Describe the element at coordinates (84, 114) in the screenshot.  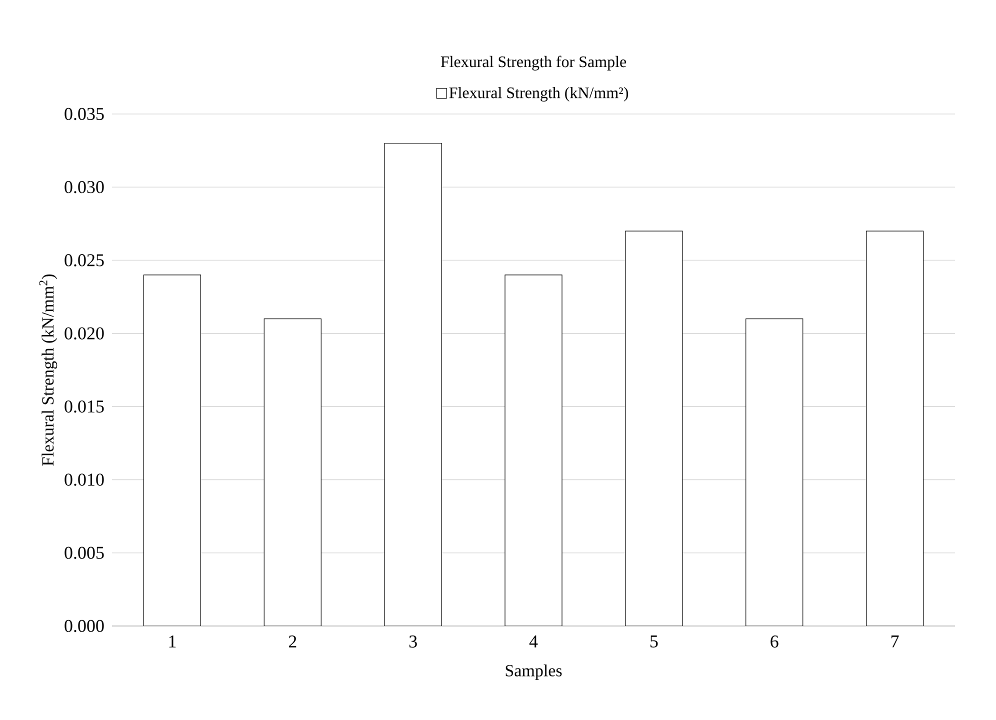
I see `y-tick-label: 0.035` at that location.